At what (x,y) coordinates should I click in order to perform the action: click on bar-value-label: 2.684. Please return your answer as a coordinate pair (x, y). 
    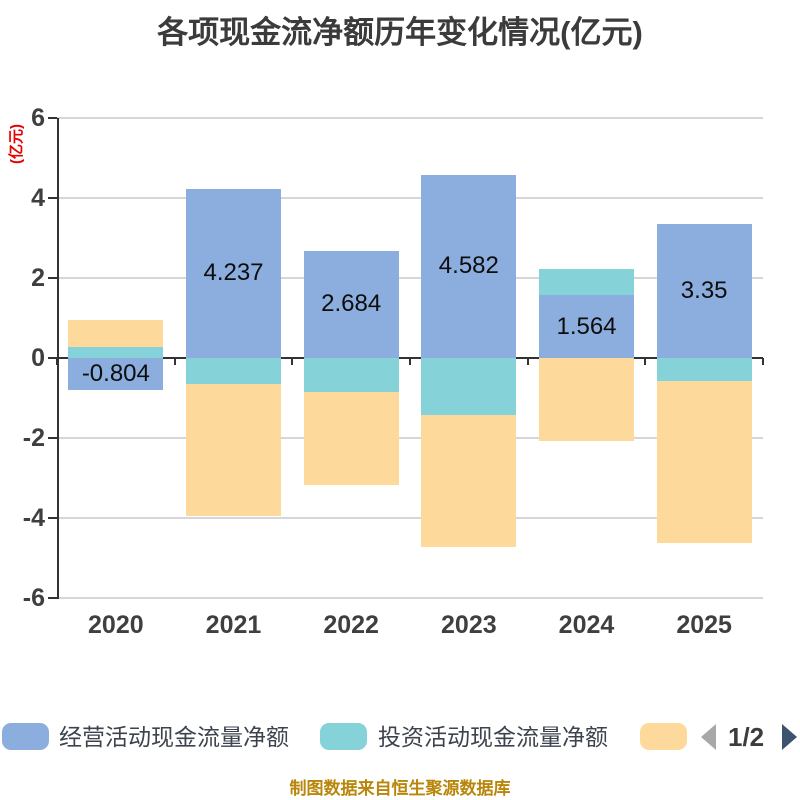
    Looking at the image, I should click on (351, 304).